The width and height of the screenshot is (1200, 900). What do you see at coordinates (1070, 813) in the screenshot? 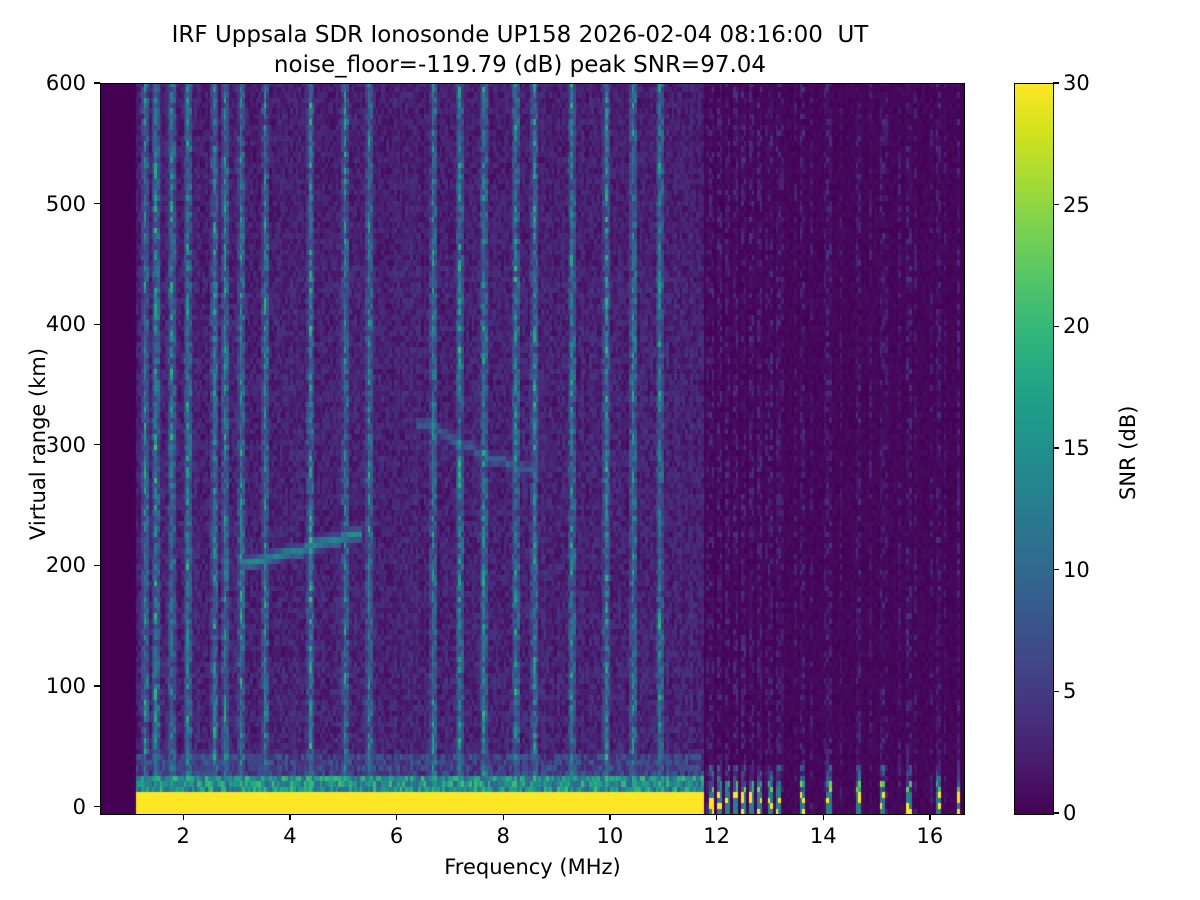
I see `colorbar-tick-label: 0` at bounding box center [1070, 813].